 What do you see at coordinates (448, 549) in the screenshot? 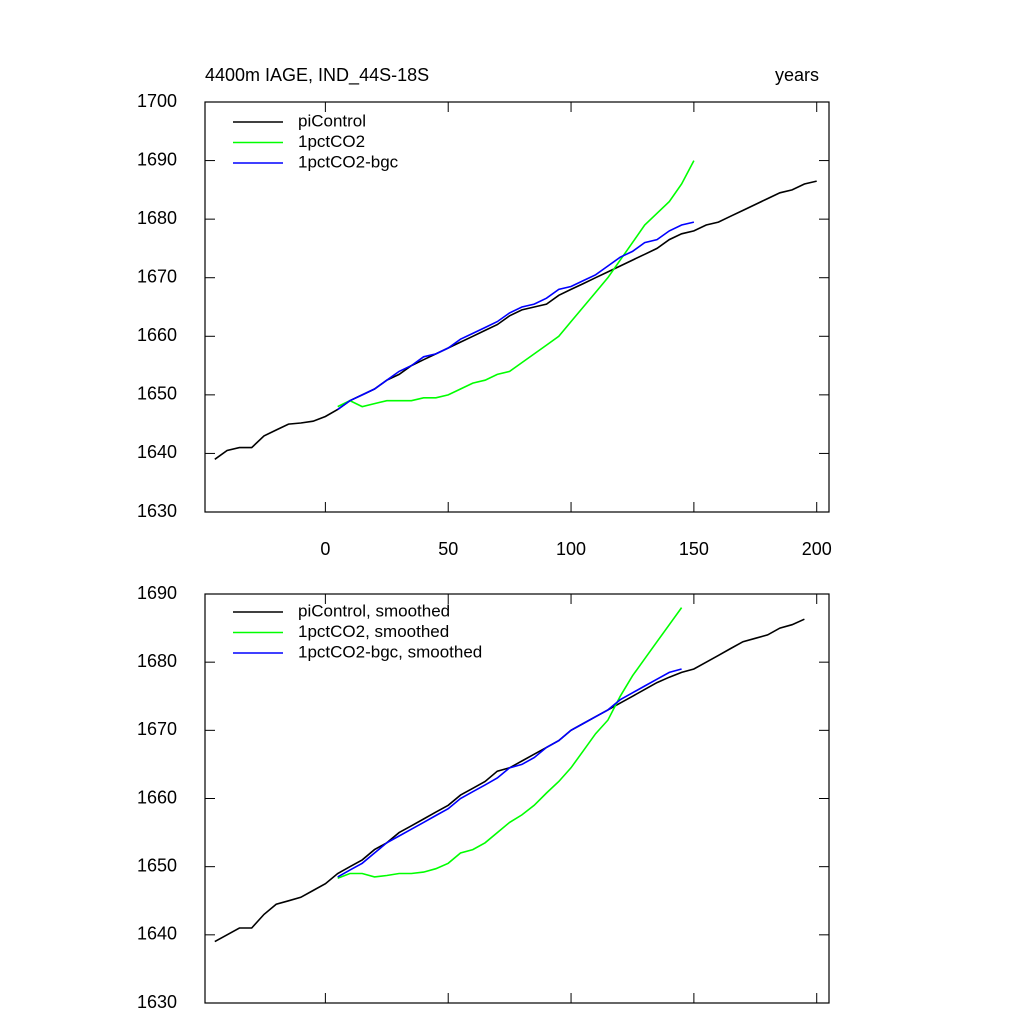
I see `x-tick-label: 50` at bounding box center [448, 549].